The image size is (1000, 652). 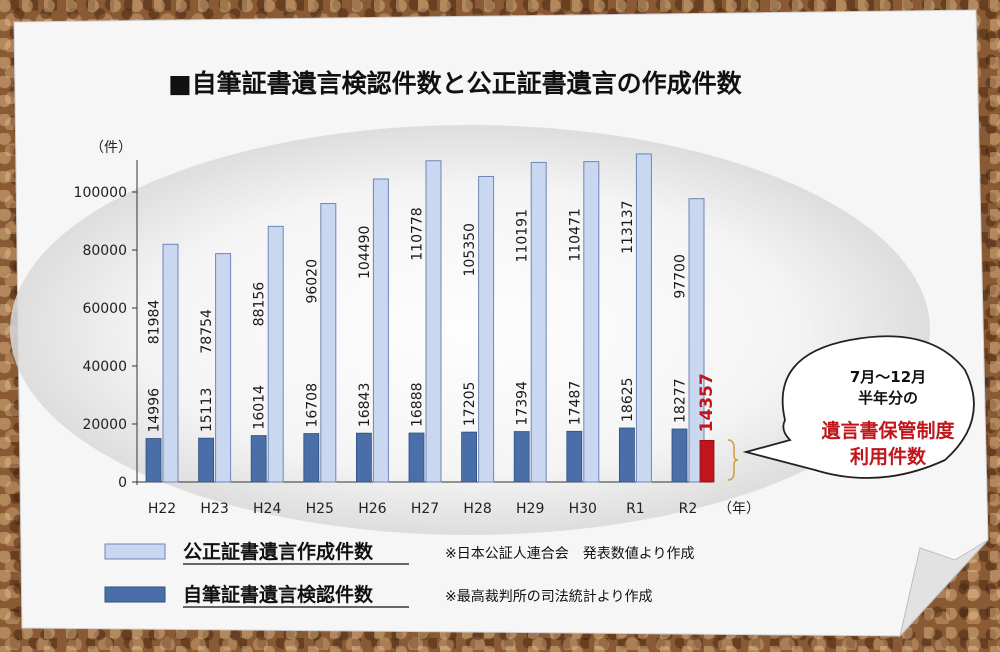 I want to click on bar-kenin-H29, so click(x=521, y=457).